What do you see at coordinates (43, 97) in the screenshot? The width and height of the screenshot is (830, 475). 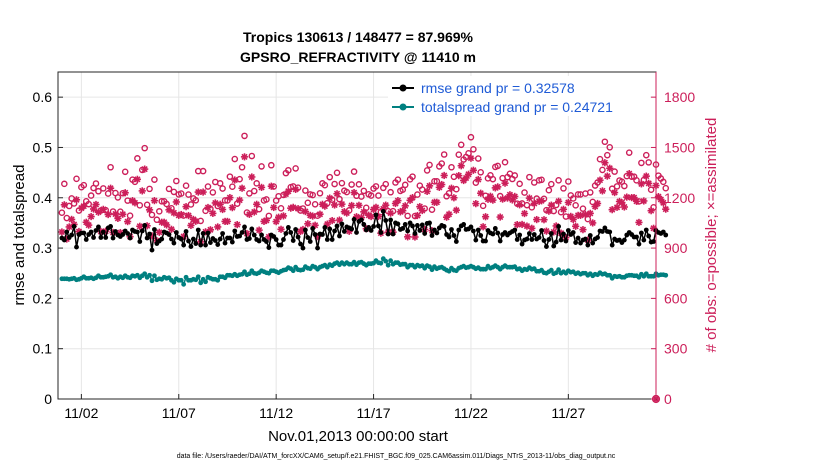 I see `y-tick-label: 0.6` at bounding box center [43, 97].